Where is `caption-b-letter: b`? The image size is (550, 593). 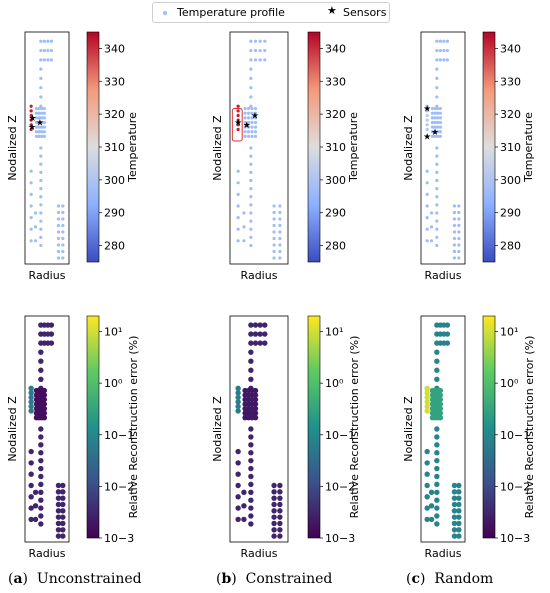 caption-b-letter: b is located at coordinates (226, 579).